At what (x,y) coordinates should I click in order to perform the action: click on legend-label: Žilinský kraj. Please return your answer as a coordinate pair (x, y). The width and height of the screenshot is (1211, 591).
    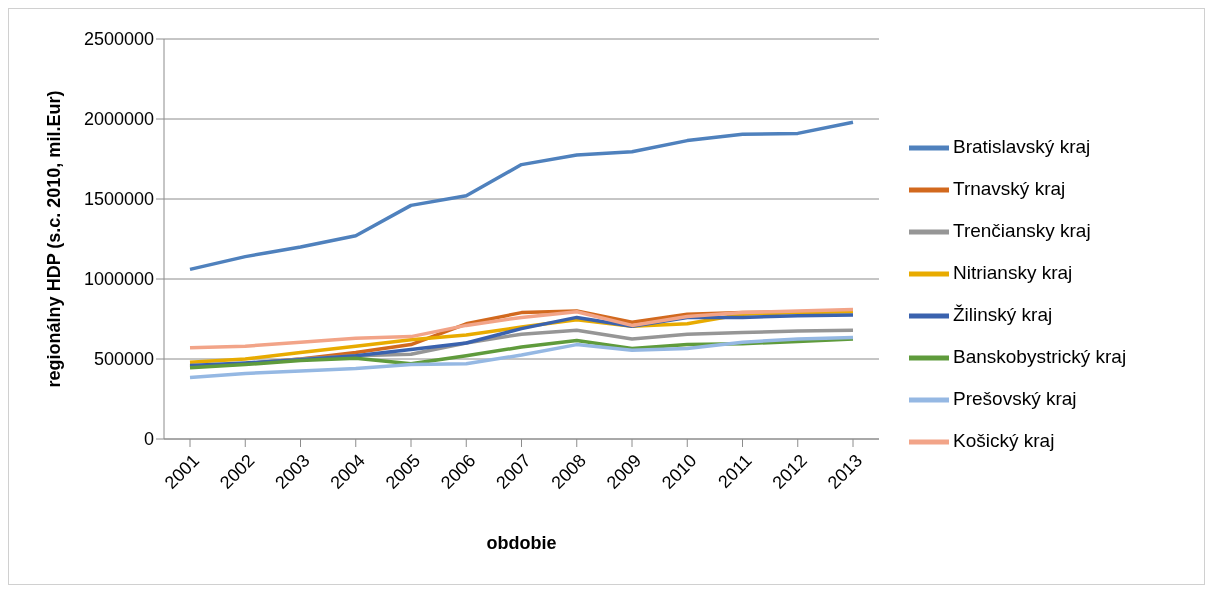
    Looking at the image, I should click on (1003, 314).